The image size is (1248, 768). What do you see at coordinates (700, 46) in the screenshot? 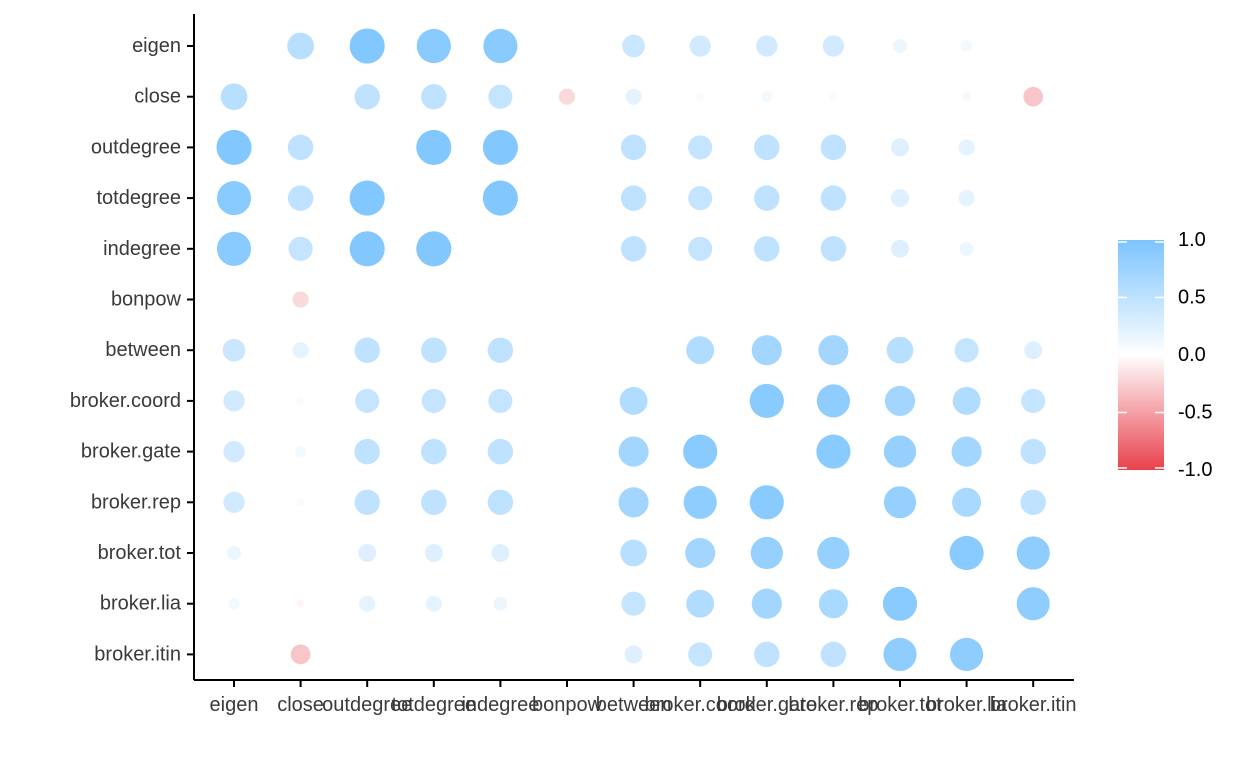
I see `point-eigen-broker-coord` at bounding box center [700, 46].